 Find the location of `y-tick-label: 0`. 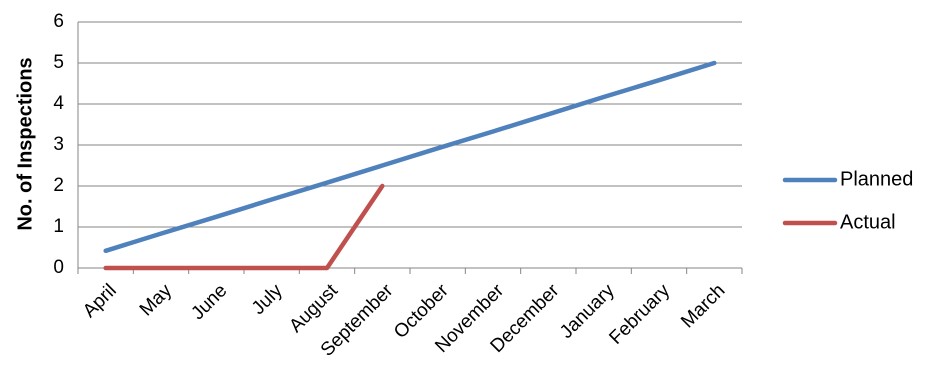

y-tick-label: 0 is located at coordinates (58, 267).